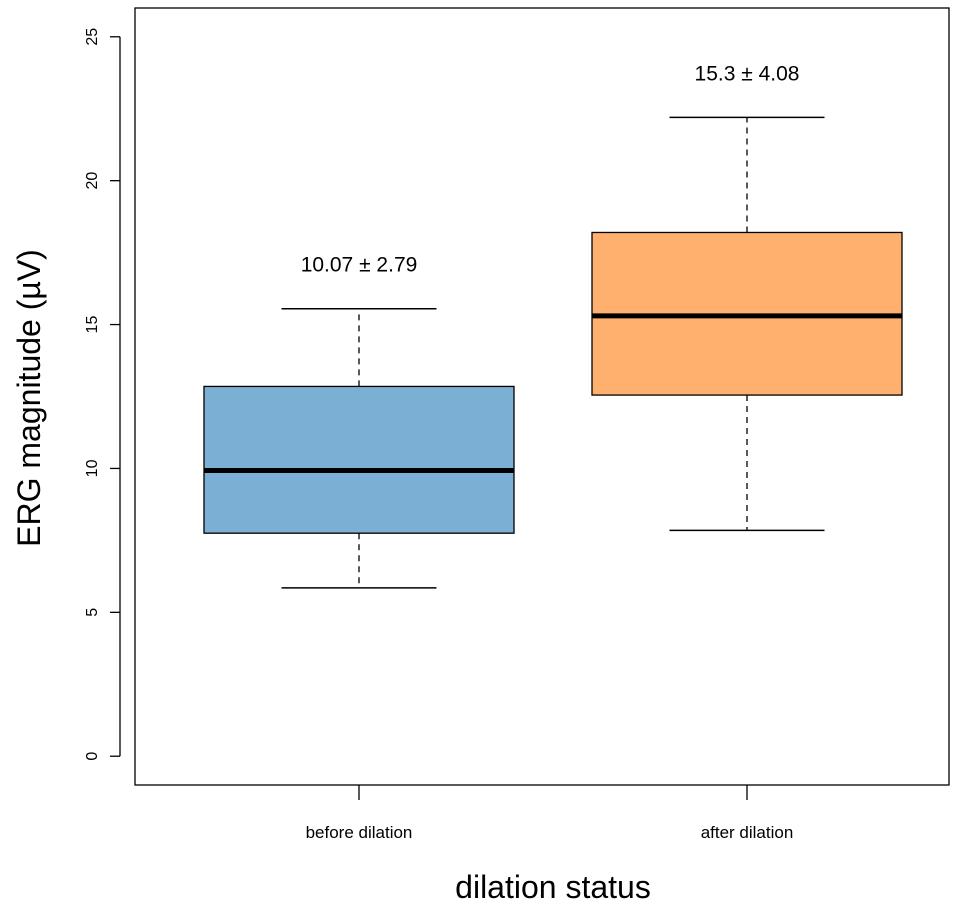  I want to click on iqr-box, so click(359, 459).